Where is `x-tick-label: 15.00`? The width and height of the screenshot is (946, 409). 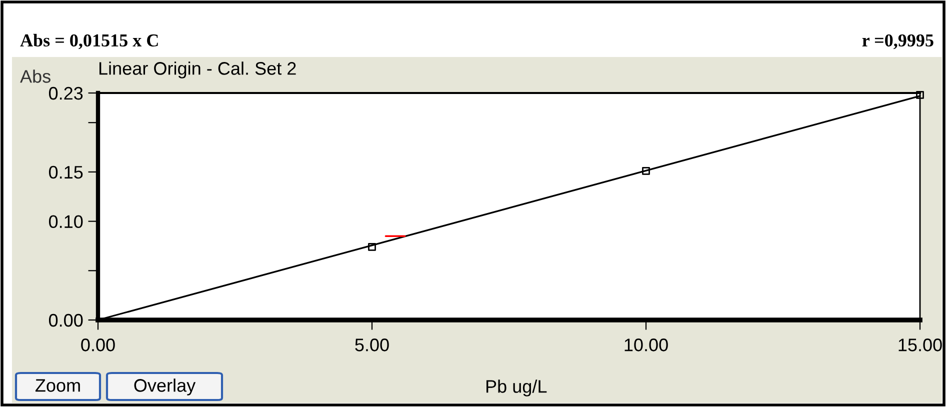 x-tick-label: 15.00 is located at coordinates (920, 345).